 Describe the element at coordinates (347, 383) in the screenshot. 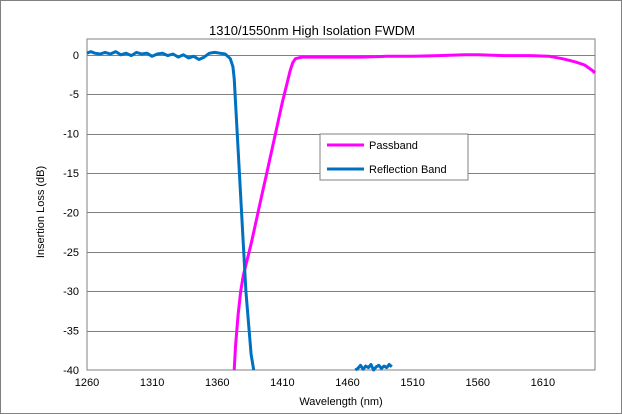

I see `x-tick-label: 1460` at that location.